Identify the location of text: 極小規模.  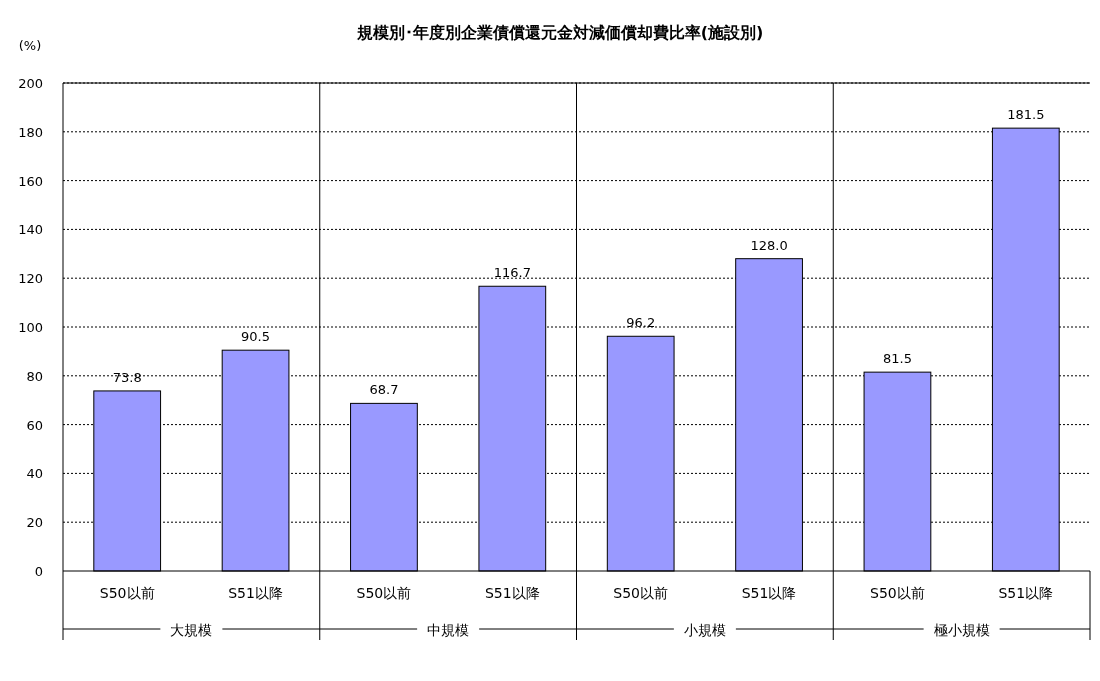
(961, 630).